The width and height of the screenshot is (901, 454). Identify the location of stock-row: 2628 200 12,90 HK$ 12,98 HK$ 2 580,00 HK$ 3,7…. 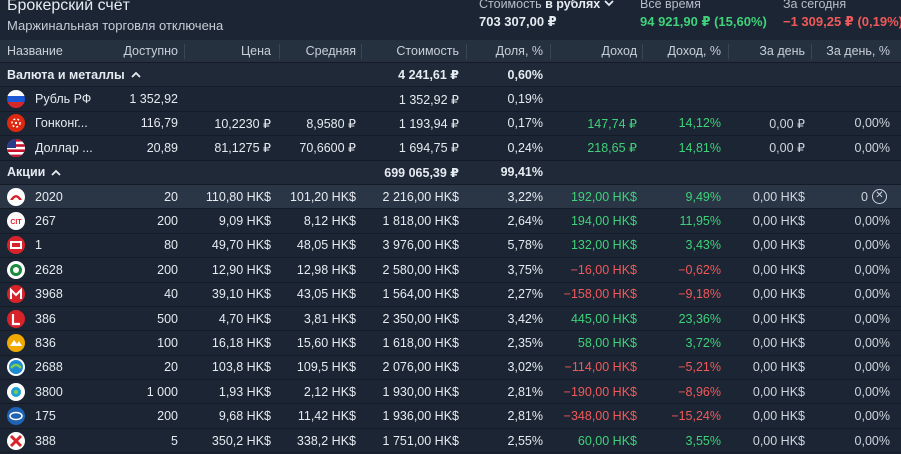
(450, 270).